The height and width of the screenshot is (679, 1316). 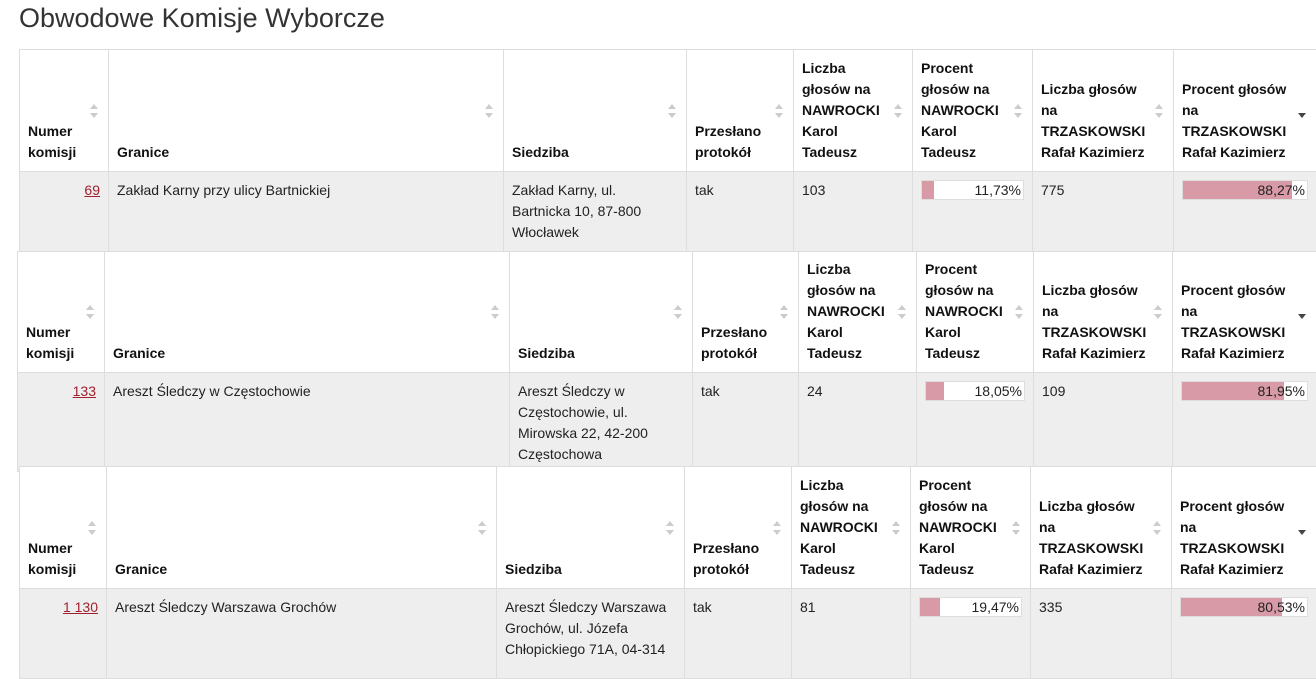 What do you see at coordinates (307, 422) in the screenshot?
I see `cell: Areszt Śledczy w Częstochowie` at bounding box center [307, 422].